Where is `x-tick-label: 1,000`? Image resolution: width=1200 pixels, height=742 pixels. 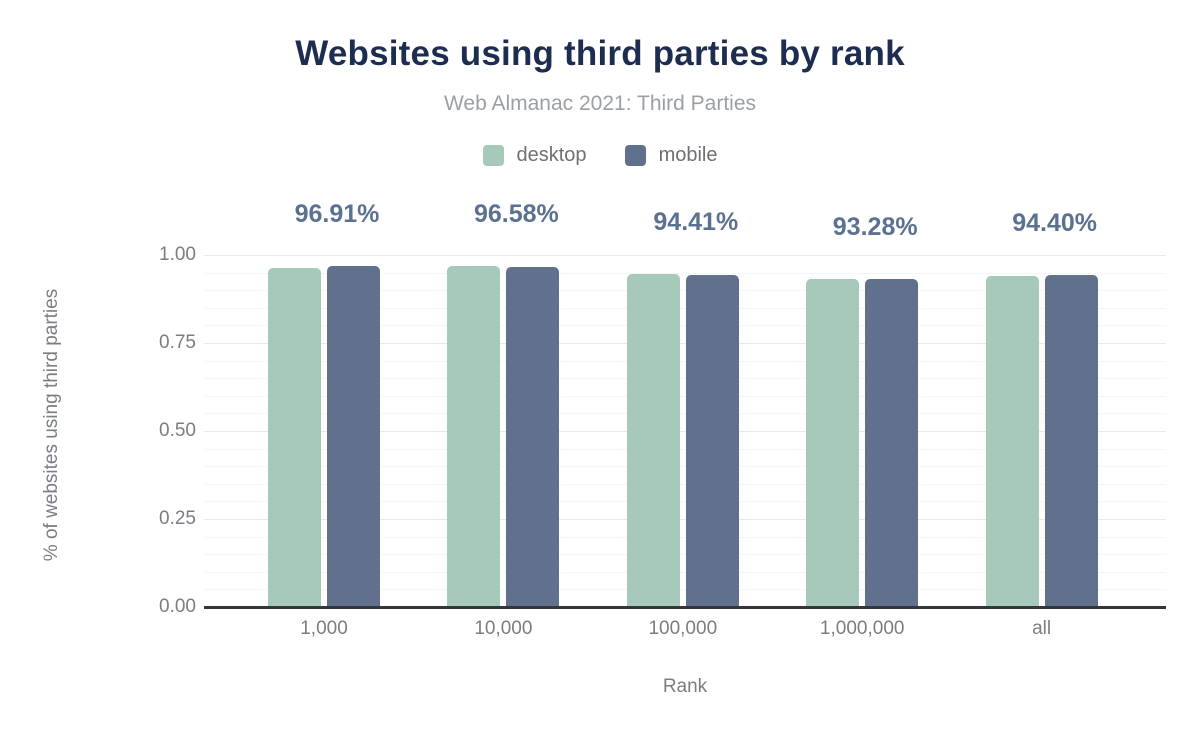 x-tick-label: 1,000 is located at coordinates (324, 628).